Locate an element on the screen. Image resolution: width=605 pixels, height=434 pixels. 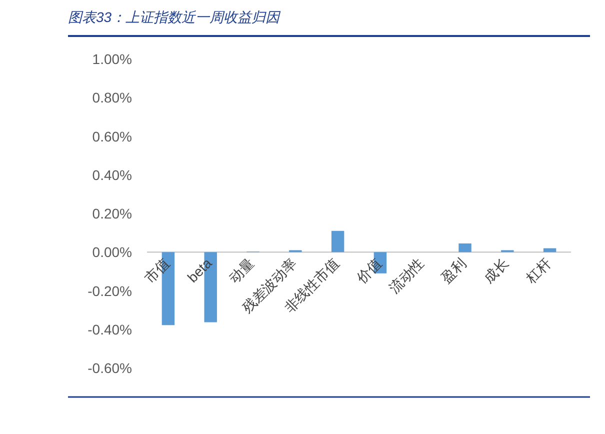
x-tick-label: 价值 is located at coordinates (368, 270).